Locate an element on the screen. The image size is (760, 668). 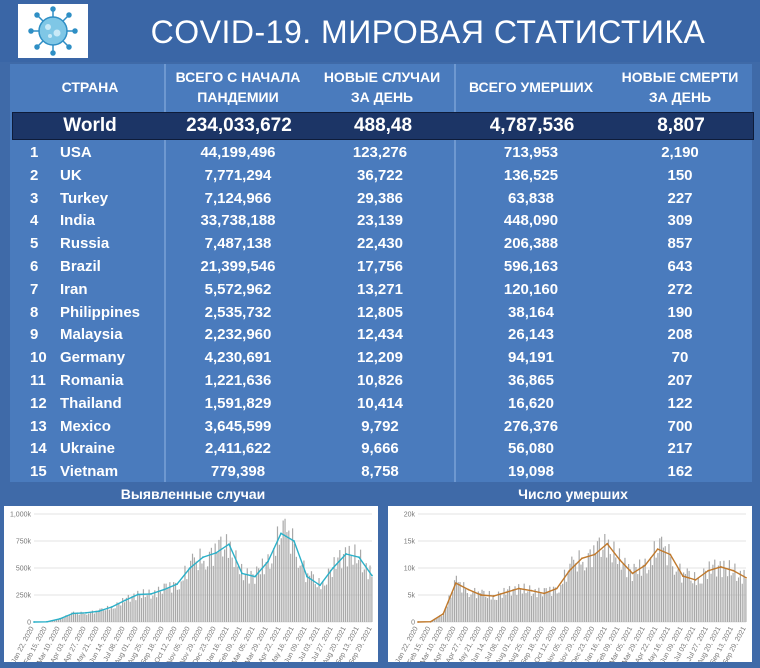
row-new-cases: 9,792 is located at coordinates (380, 426).